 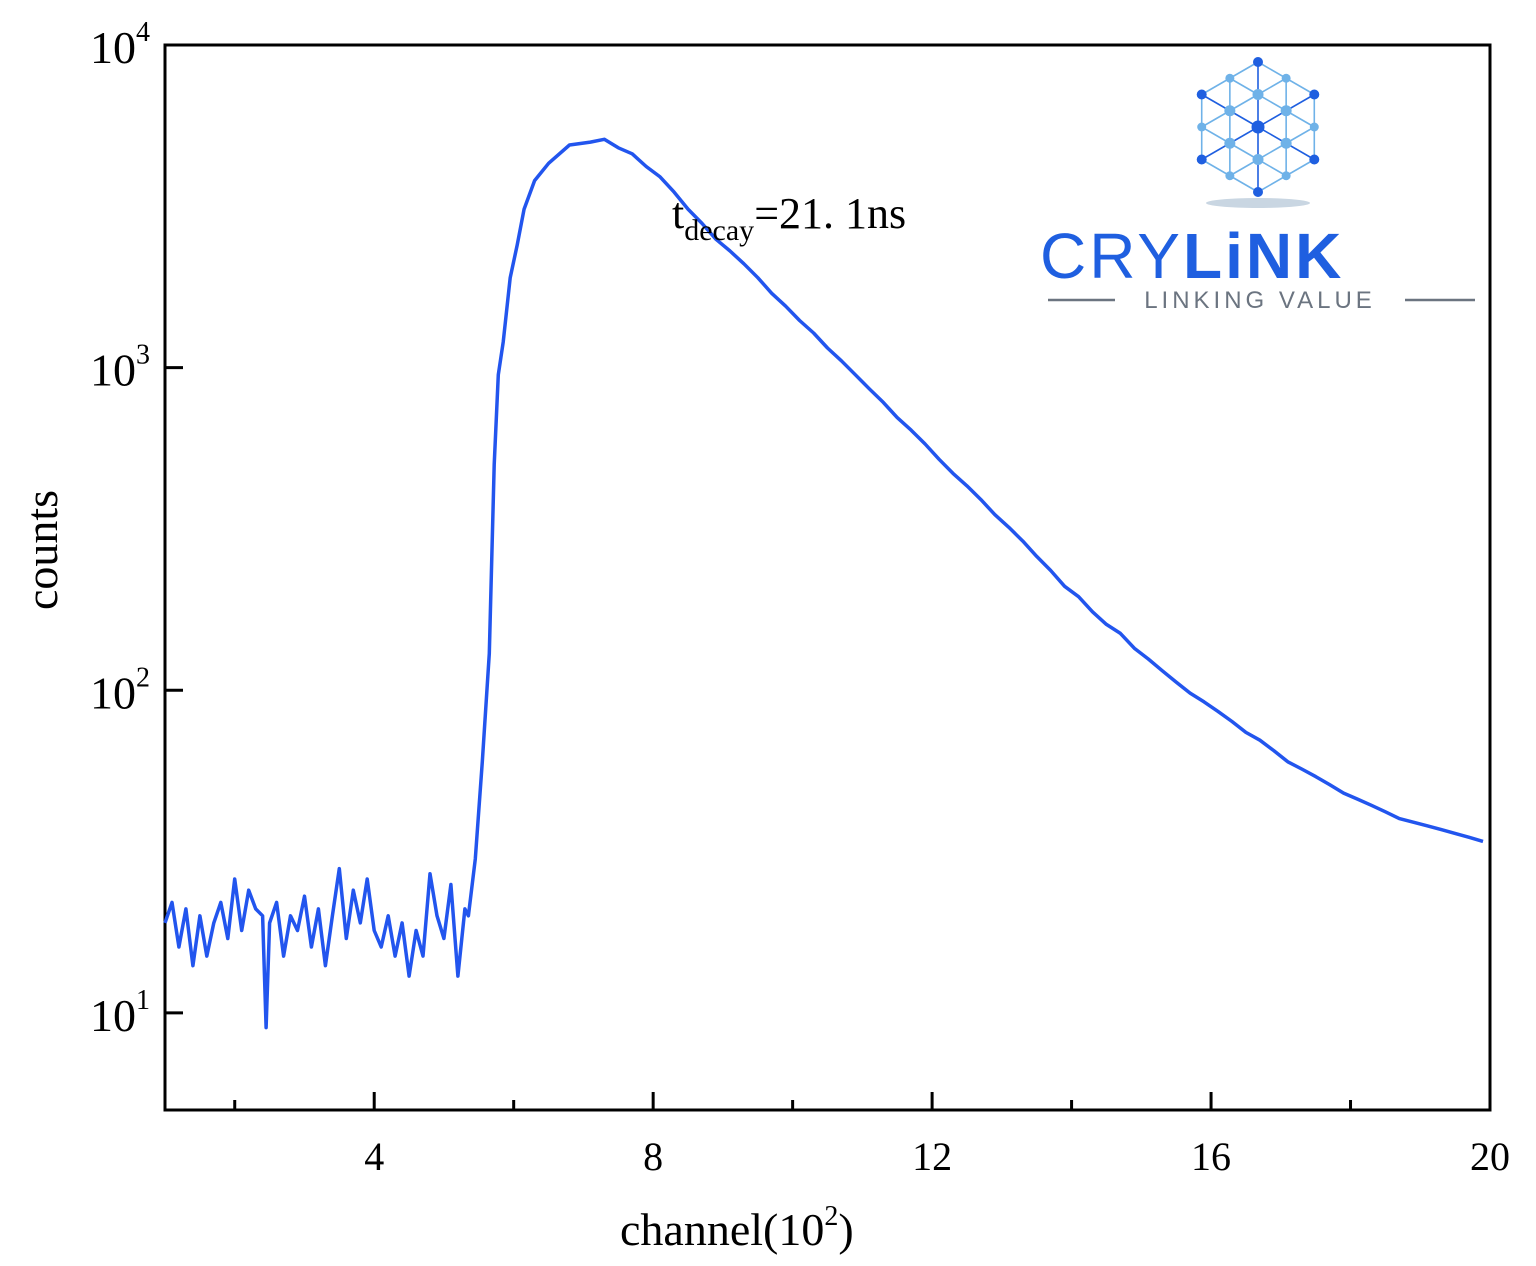 I want to click on decay-annotation: tdecay=21. 1ns, so click(x=789, y=218).